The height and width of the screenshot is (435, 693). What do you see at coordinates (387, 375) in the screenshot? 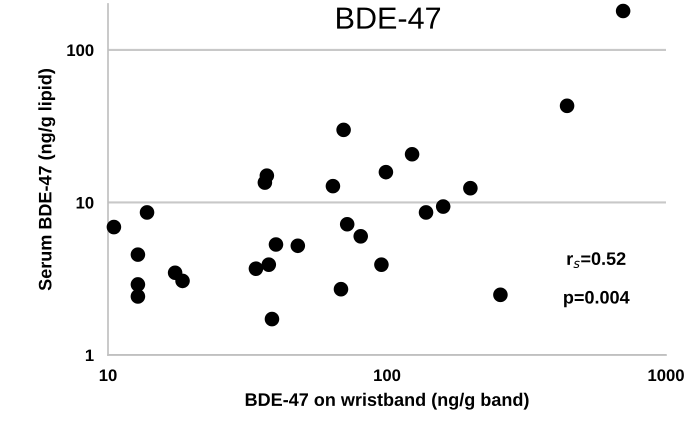
I see `x-tick-label: 100` at bounding box center [387, 375].